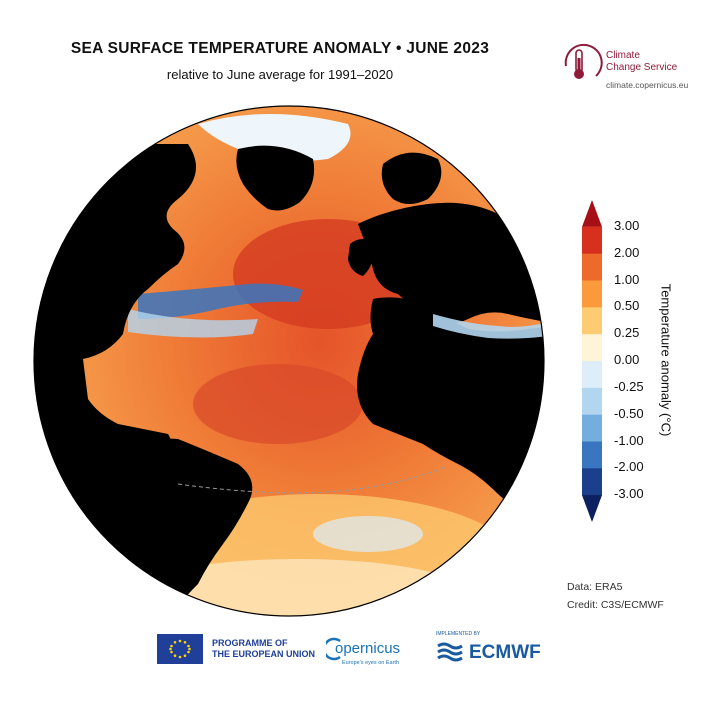 The width and height of the screenshot is (705, 705). What do you see at coordinates (368, 648) in the screenshot?
I see `copernicus-logo: opernicus` at bounding box center [368, 648].